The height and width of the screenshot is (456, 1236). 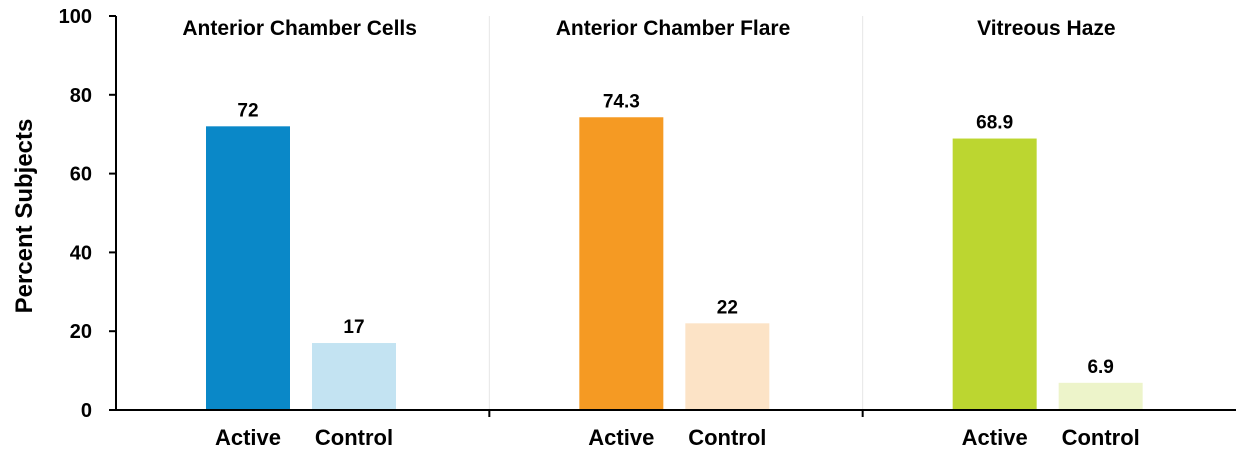 I want to click on bar-group: Vitreous Haze 68.9 Active 6.9 Control, so click(x=1047, y=233).